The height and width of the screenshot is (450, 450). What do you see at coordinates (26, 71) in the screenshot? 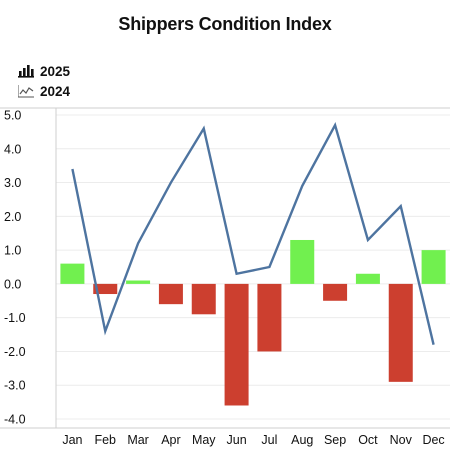
I see `bar-chart-icon` at bounding box center [26, 71].